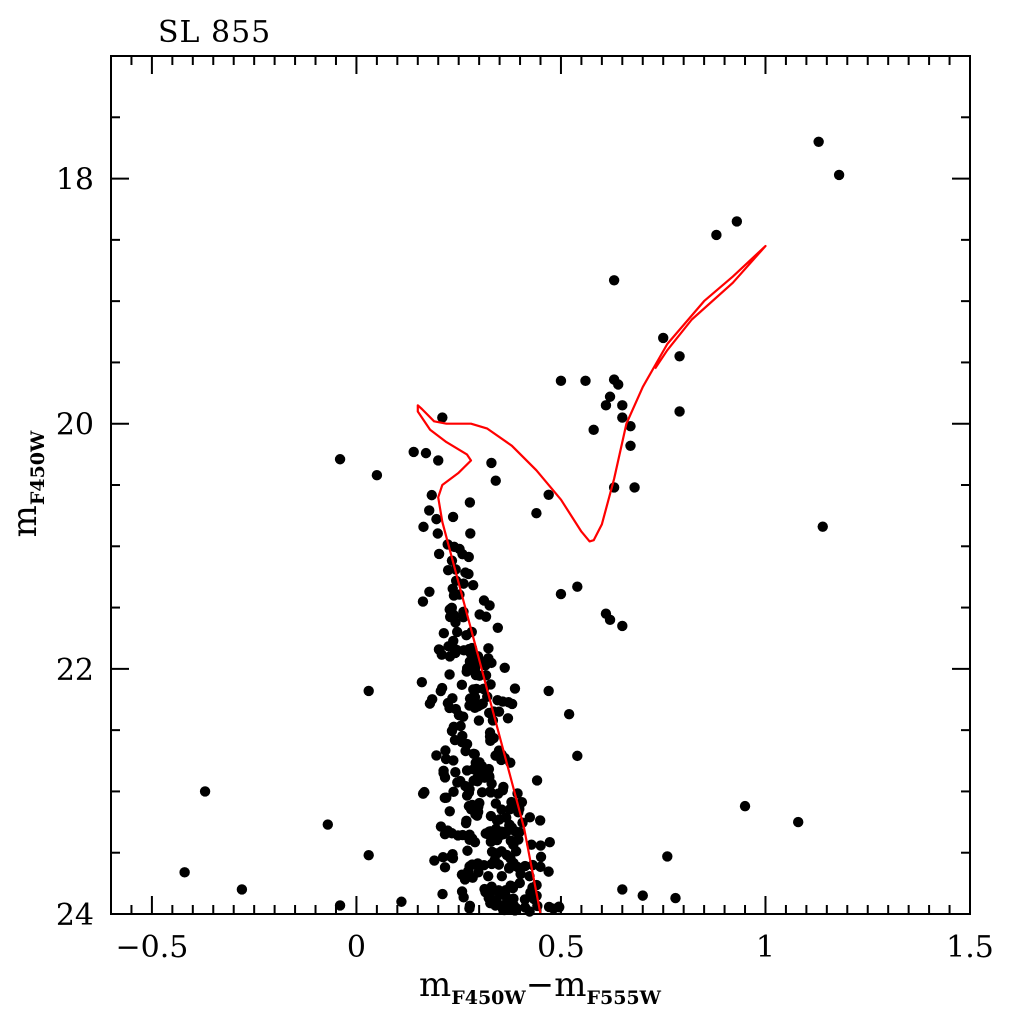 Image resolution: width=1024 pixels, height=1024 pixels. Describe the element at coordinates (75, 548) in the screenshot. I see `y-tick-labels: 18 20 22 24` at that location.